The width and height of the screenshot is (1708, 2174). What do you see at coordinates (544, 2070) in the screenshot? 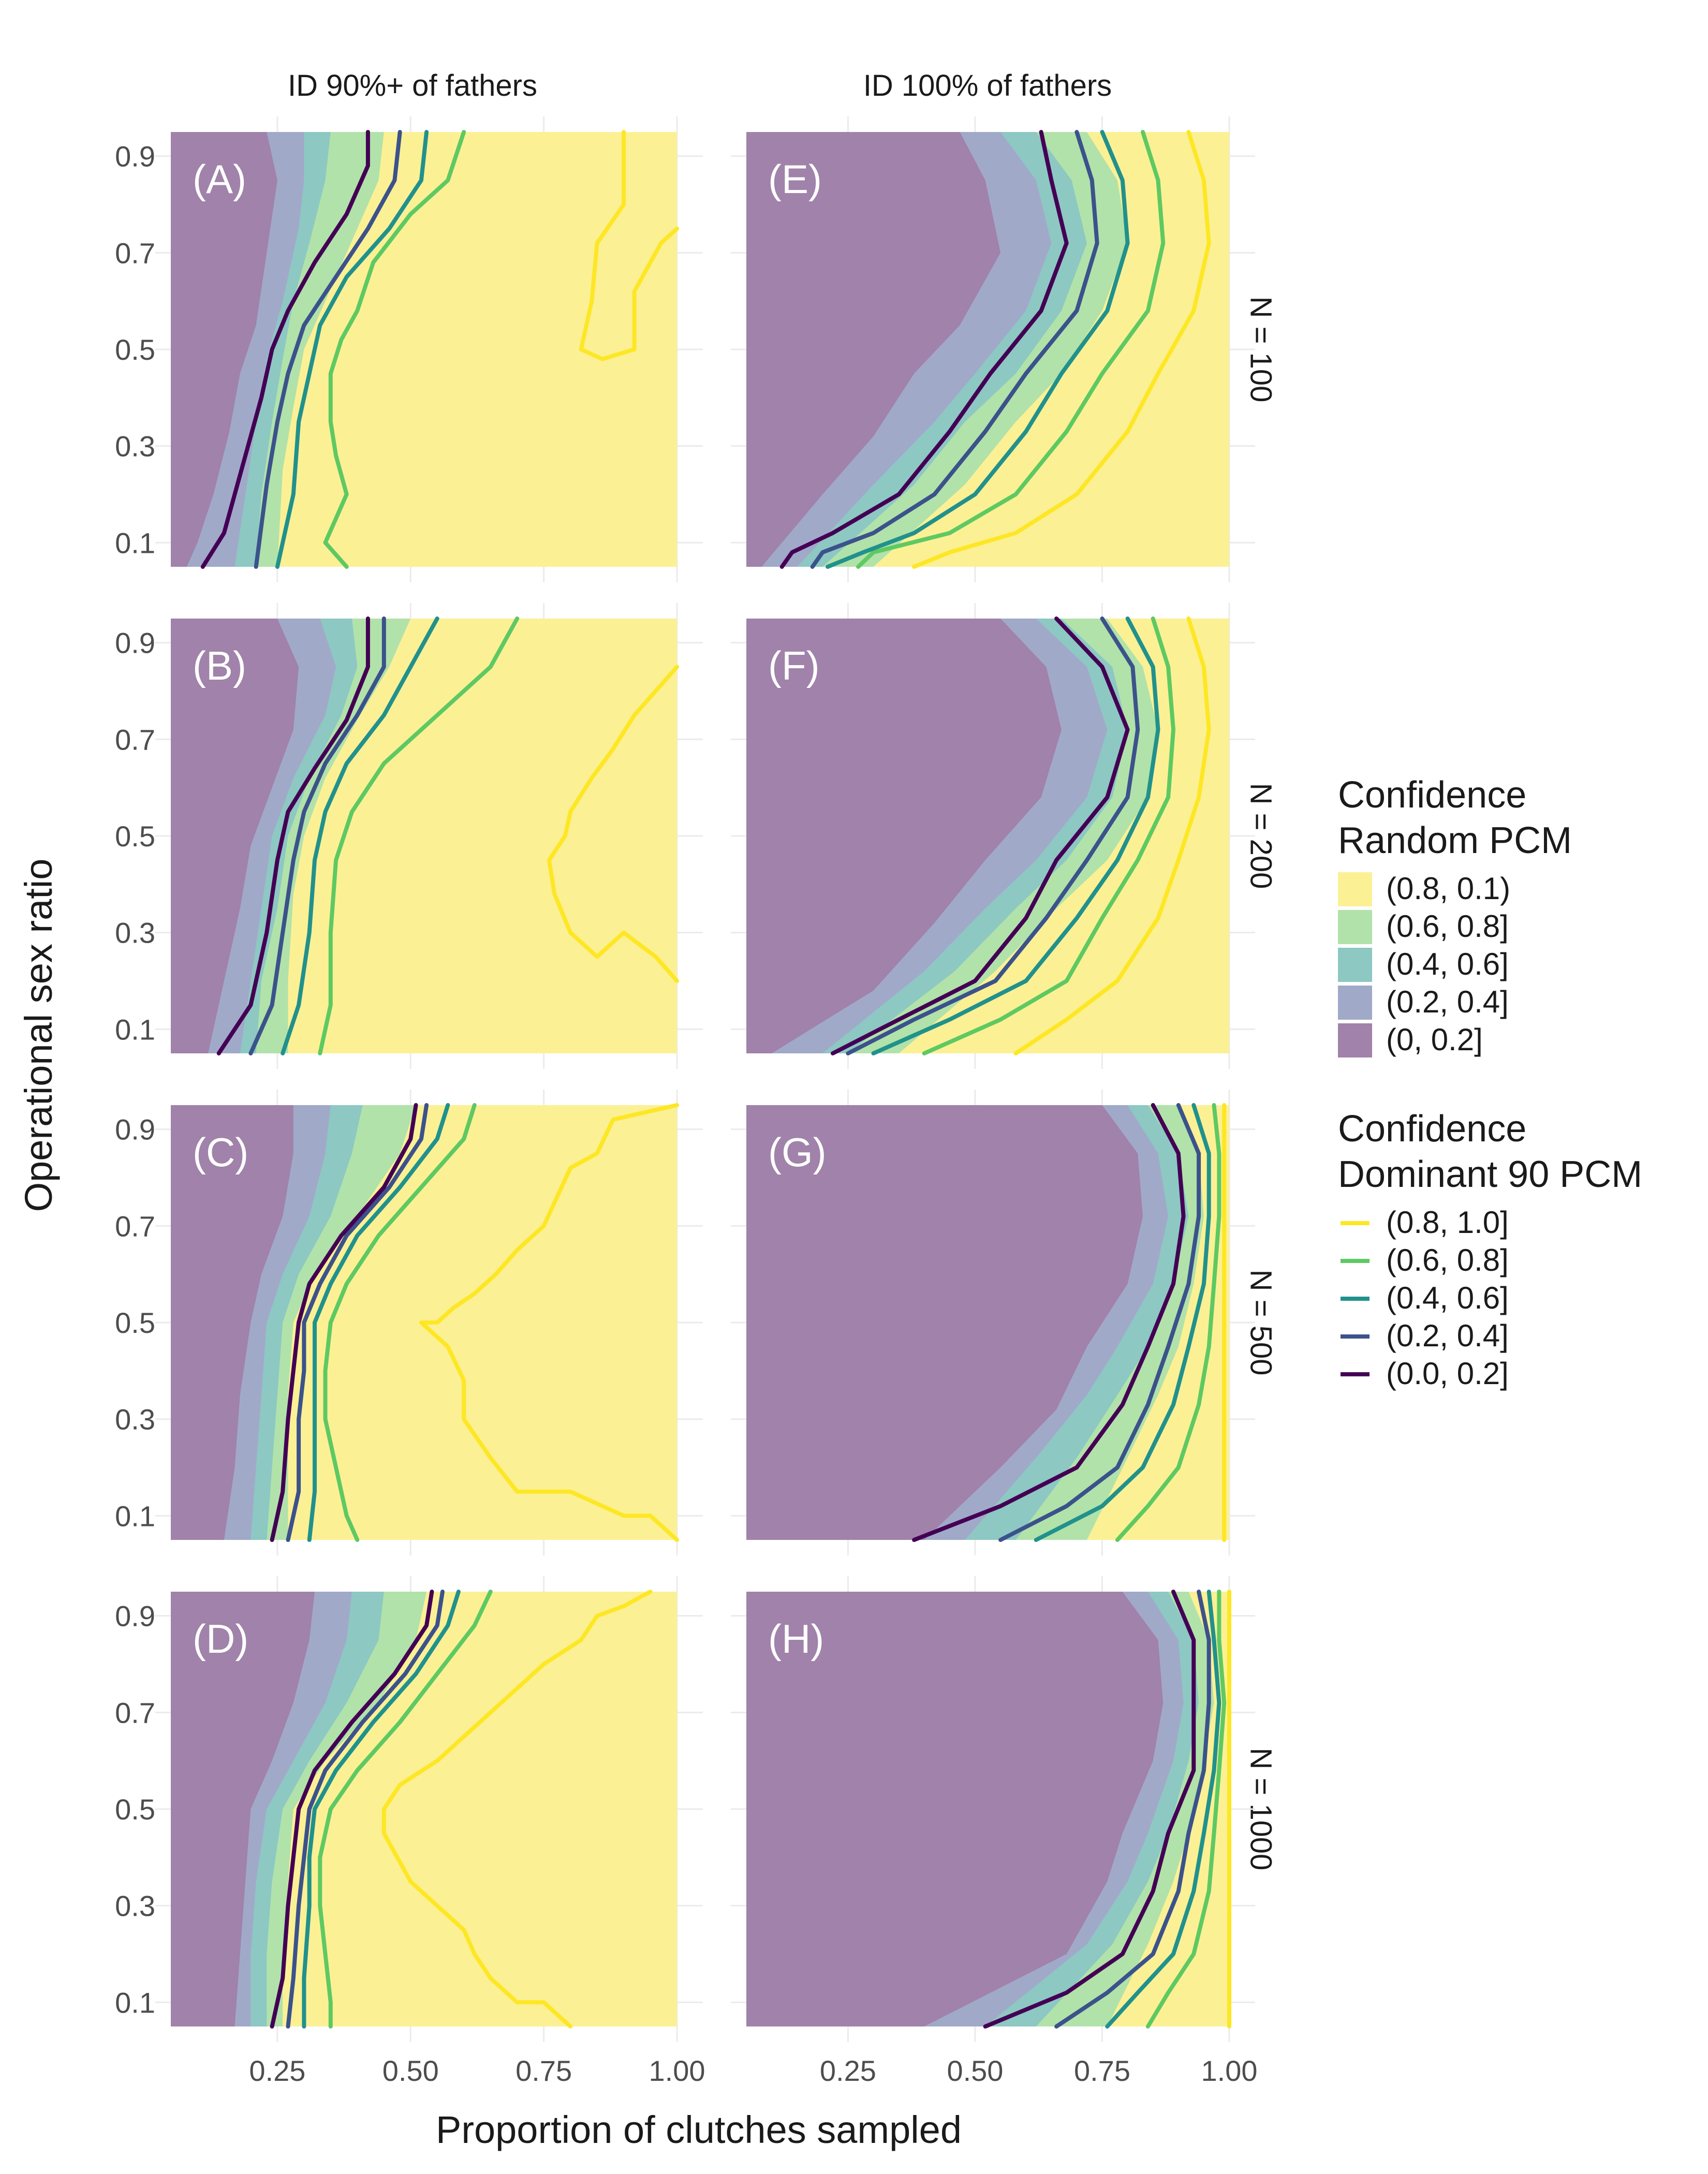
I see `x-tick-label: 0.75` at bounding box center [544, 2070].